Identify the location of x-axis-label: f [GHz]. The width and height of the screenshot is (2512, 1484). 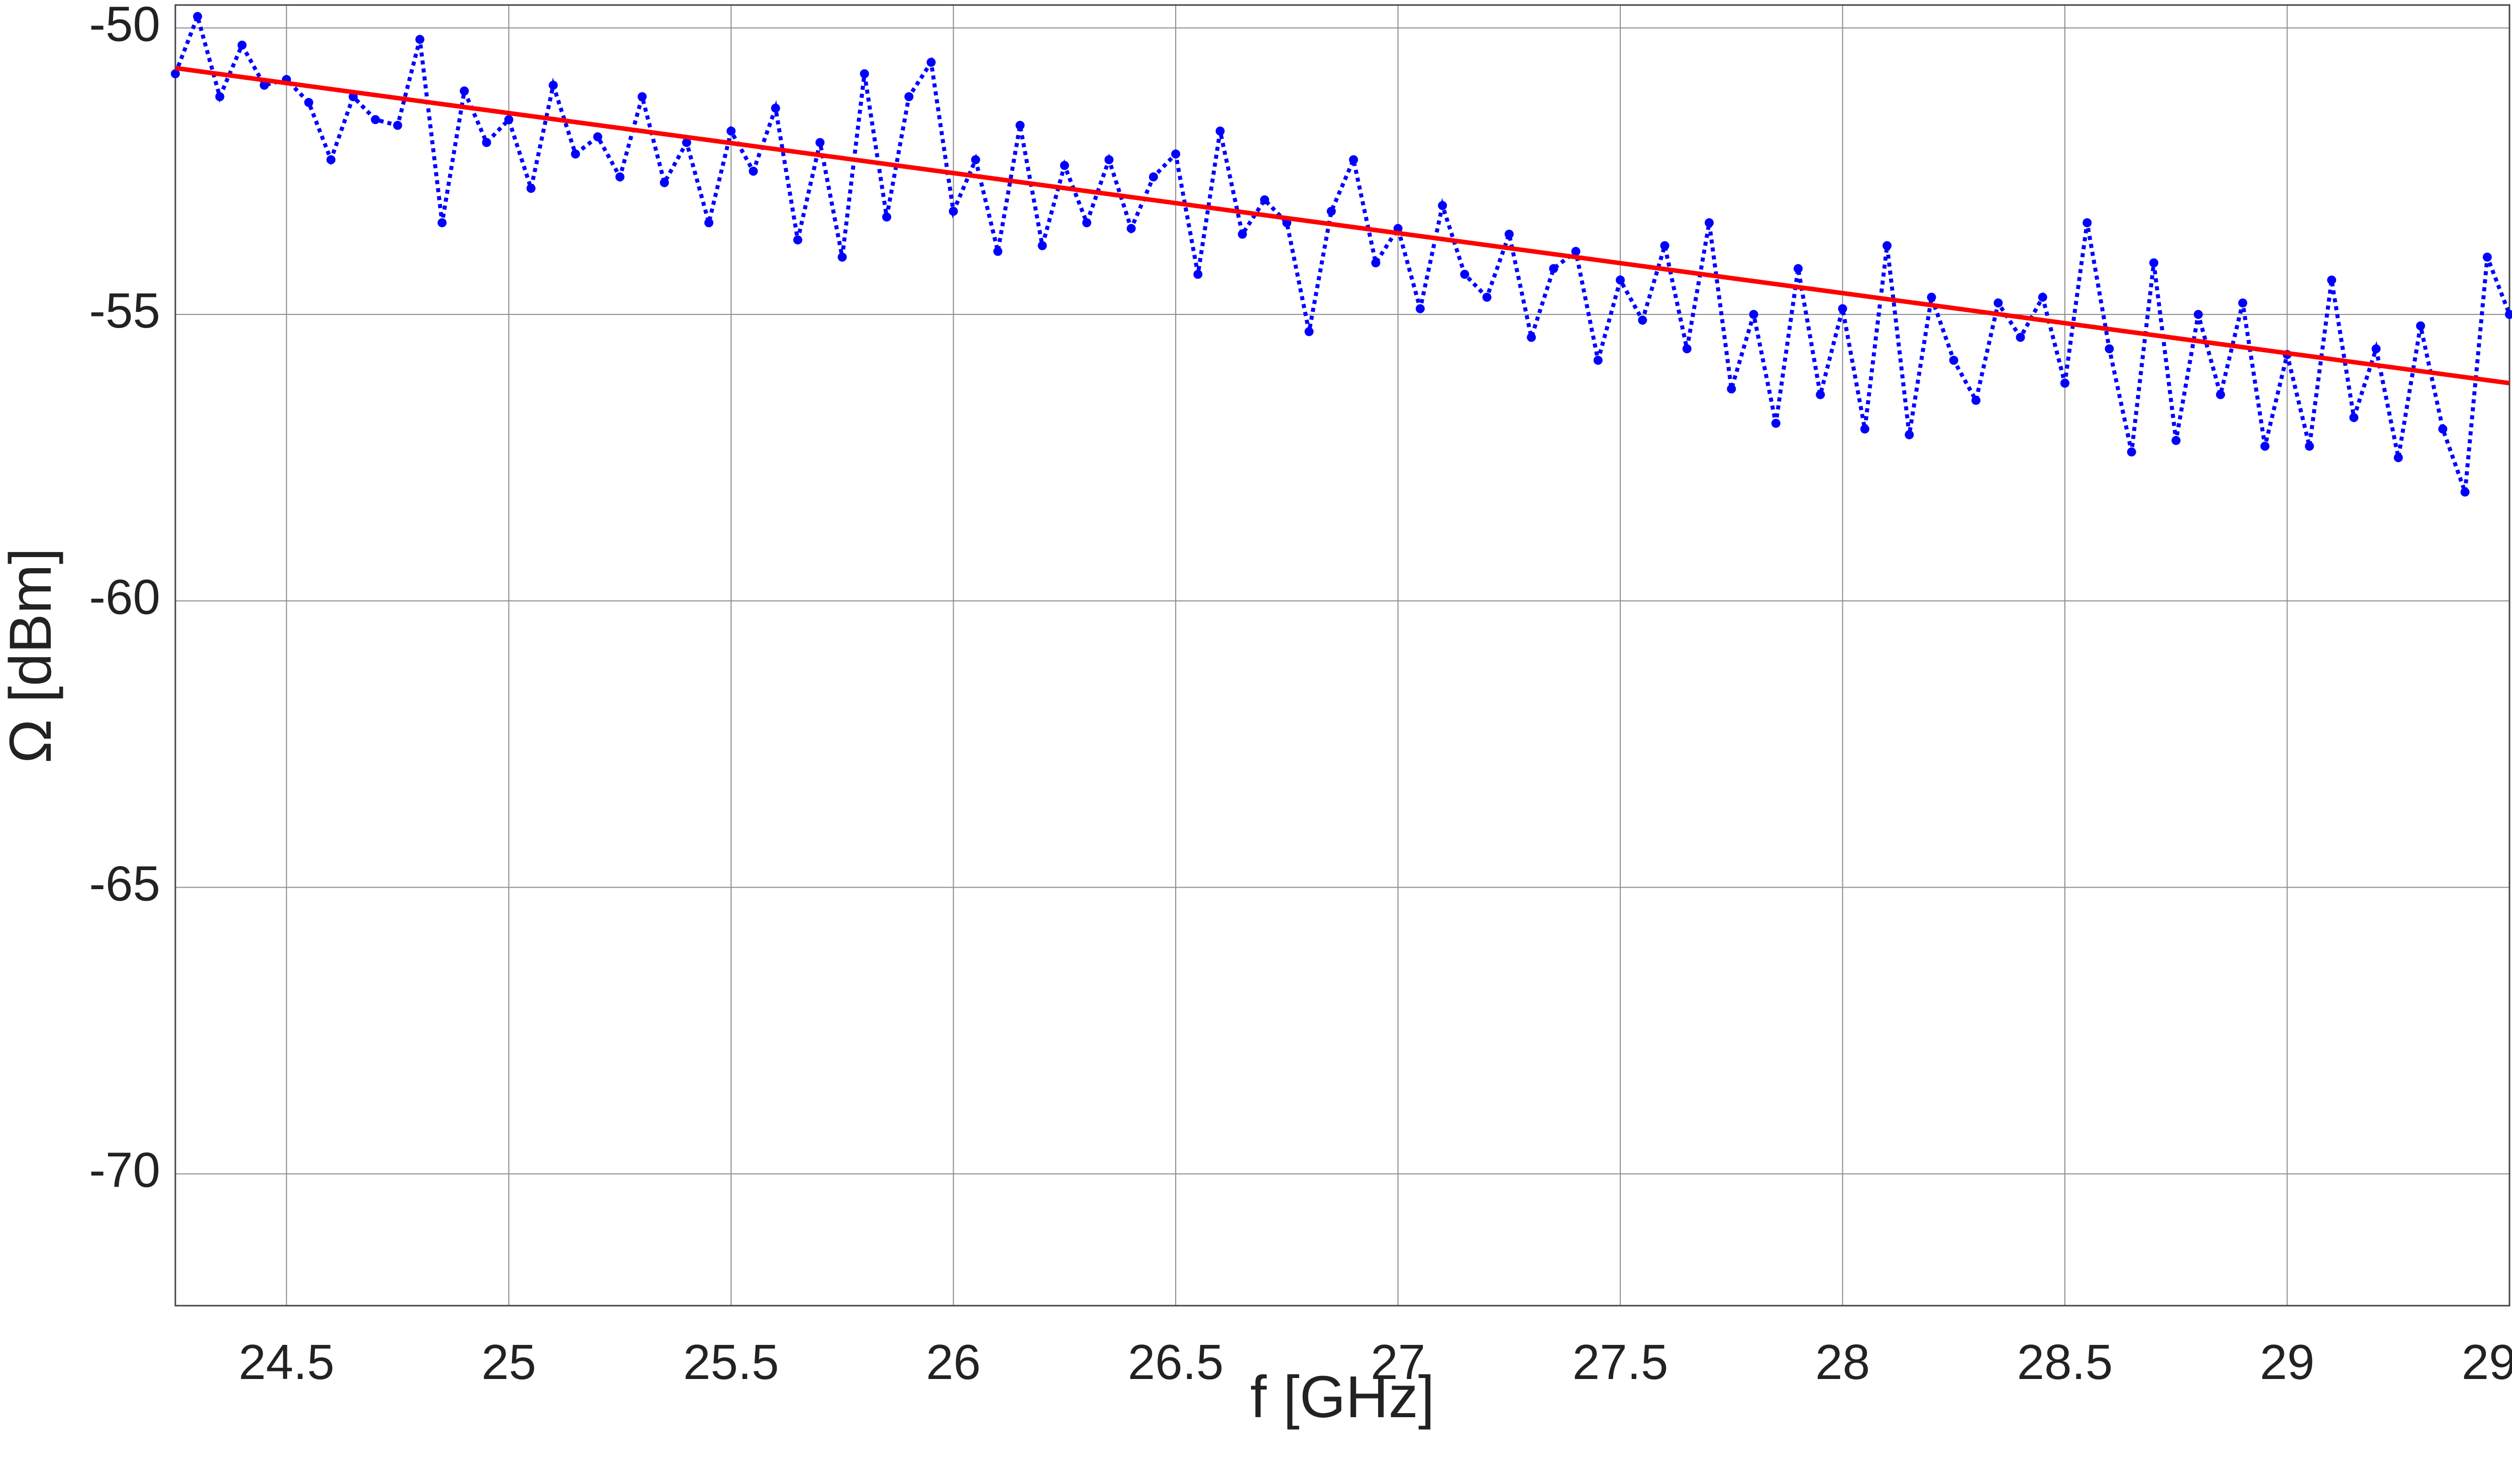
(1342, 1397).